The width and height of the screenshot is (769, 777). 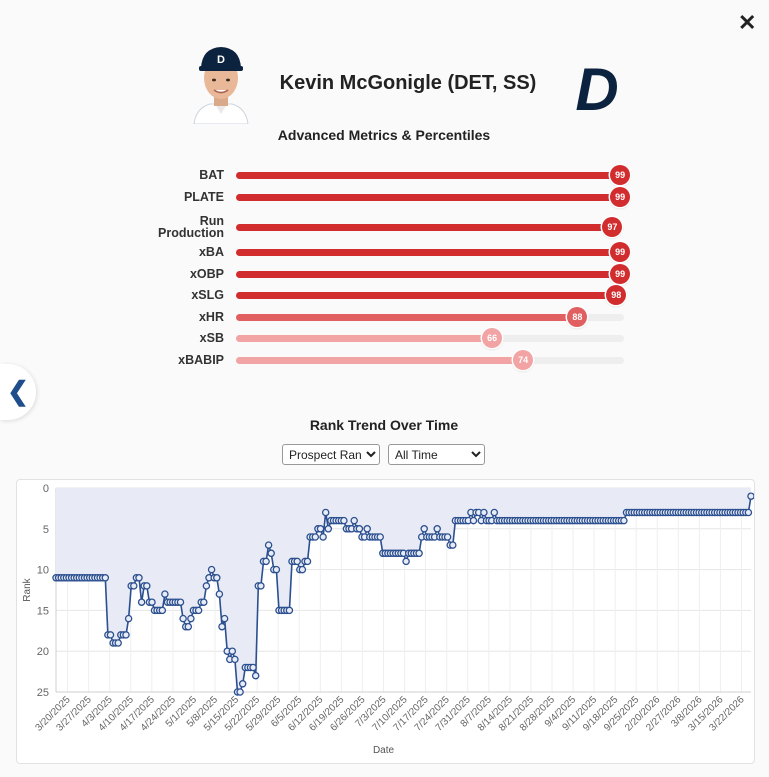 What do you see at coordinates (616, 294) in the screenshot?
I see `metric-percentile-badge: 98` at bounding box center [616, 294].